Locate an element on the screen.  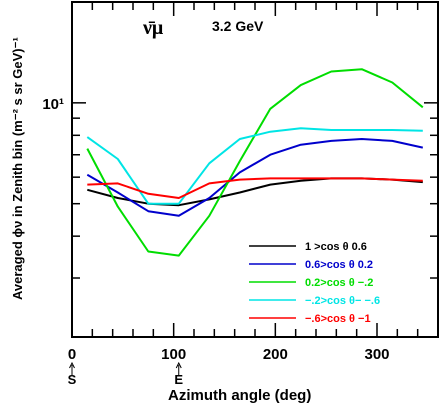
x-tick-labels: 0 100 200 300 is located at coordinates (229, 354).